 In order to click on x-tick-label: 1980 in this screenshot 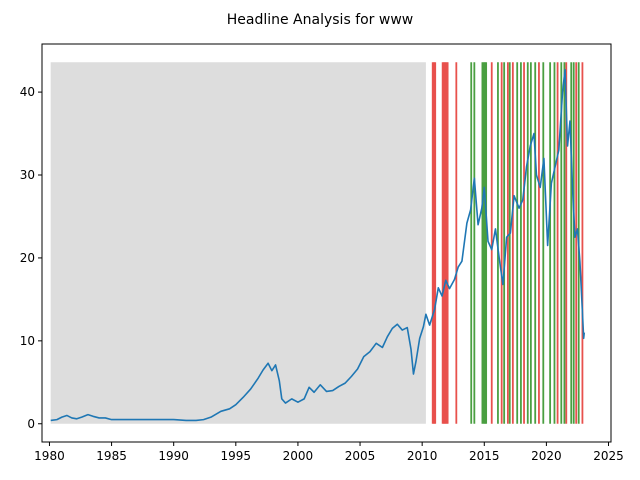, I will do `click(49, 456)`.